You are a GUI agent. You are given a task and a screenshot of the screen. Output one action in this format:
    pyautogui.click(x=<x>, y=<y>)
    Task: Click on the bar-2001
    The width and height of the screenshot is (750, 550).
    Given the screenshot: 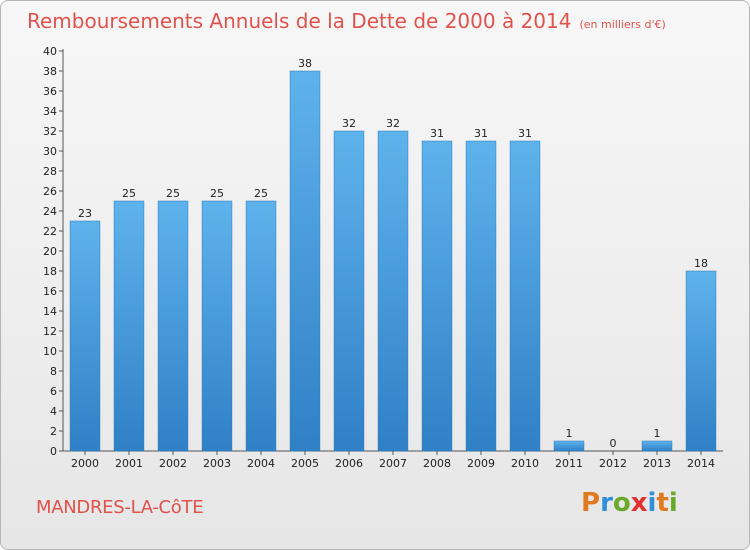 What is the action you would take?
    pyautogui.click(x=129, y=326)
    